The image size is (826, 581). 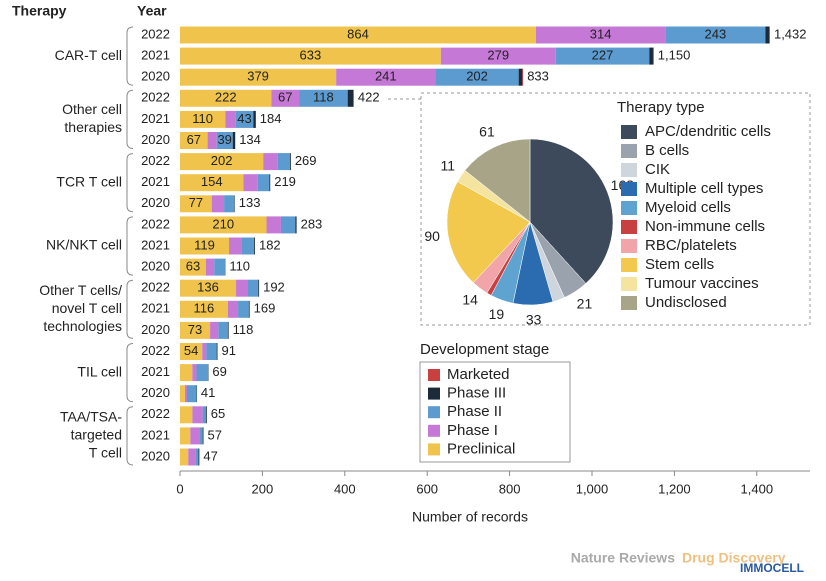 I want to click on x-tick-label: 600, so click(x=427, y=488).